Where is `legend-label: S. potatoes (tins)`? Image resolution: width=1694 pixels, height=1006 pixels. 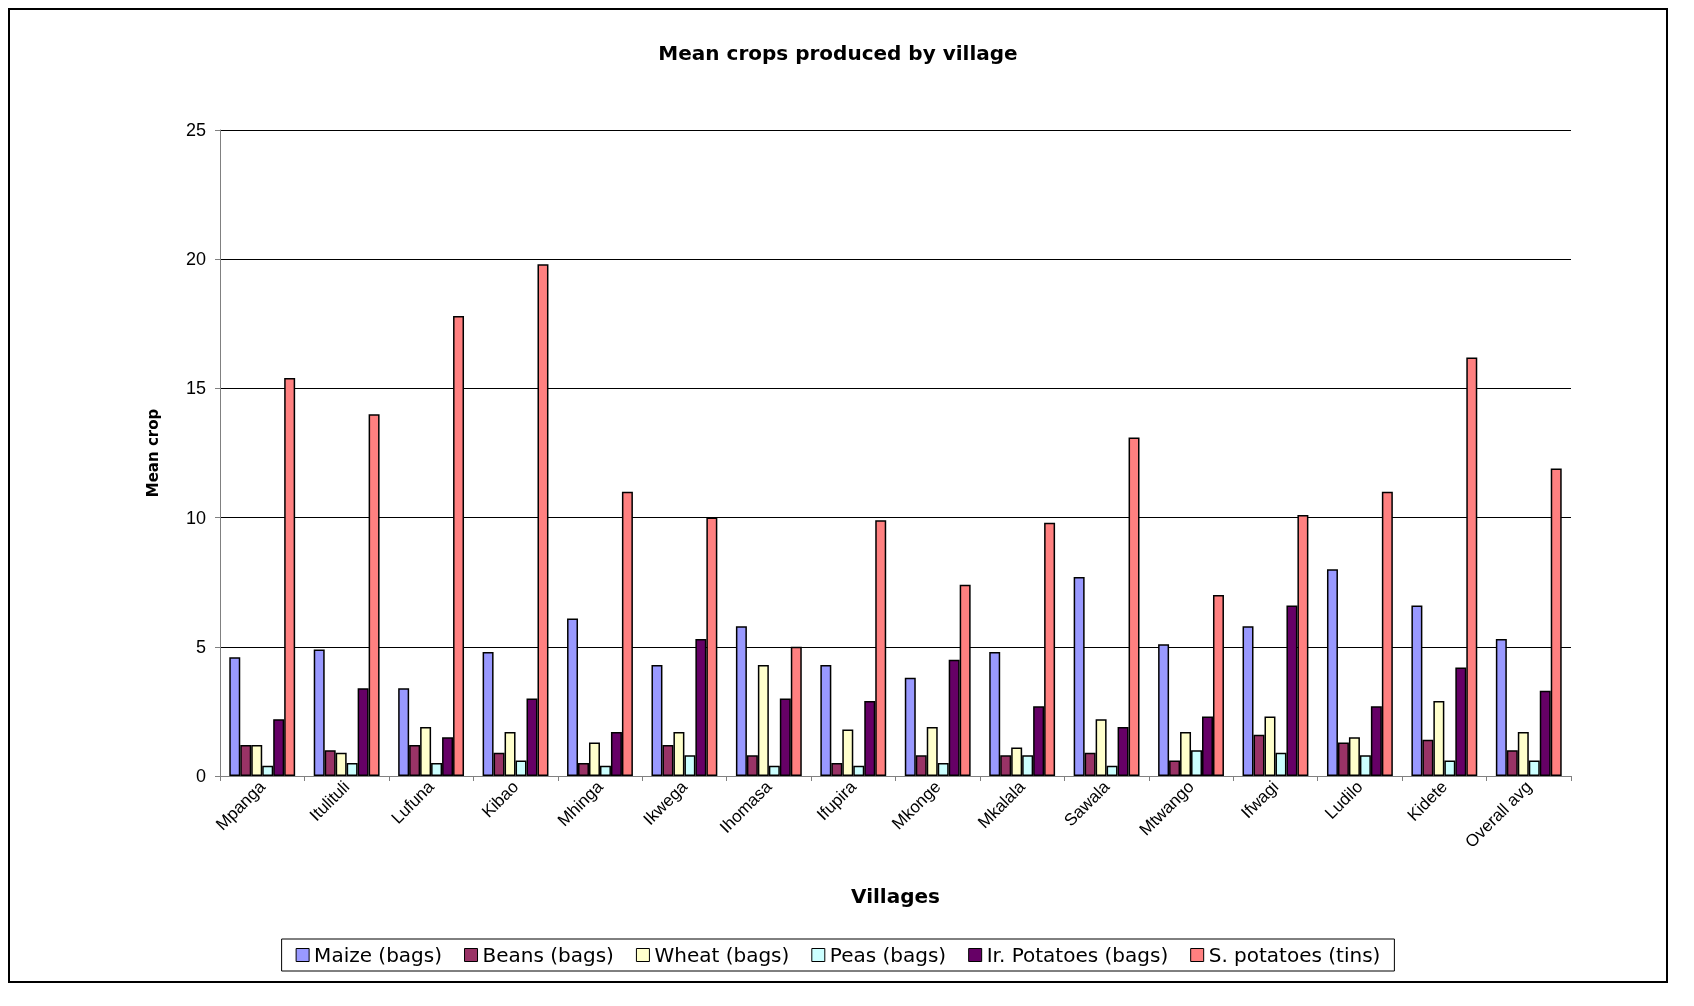
legend-label: S. potatoes (tins) is located at coordinates (1294, 955).